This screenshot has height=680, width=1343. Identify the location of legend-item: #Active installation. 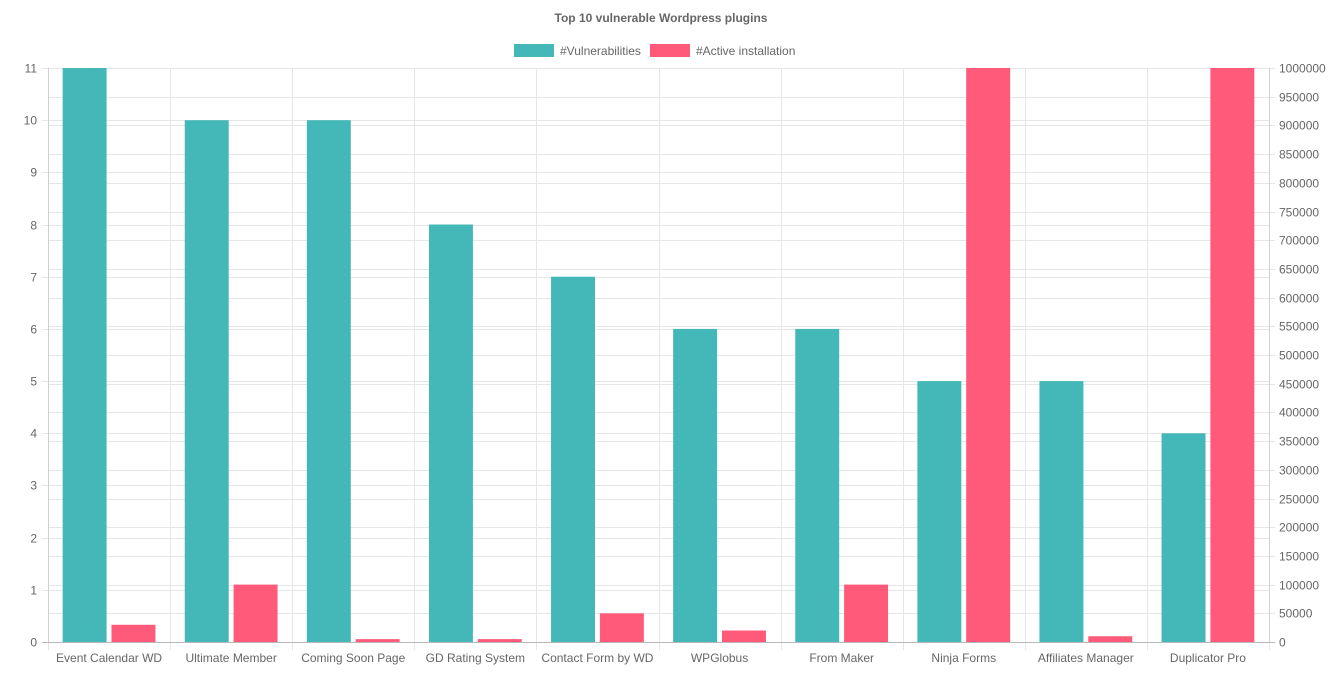
(722, 51).